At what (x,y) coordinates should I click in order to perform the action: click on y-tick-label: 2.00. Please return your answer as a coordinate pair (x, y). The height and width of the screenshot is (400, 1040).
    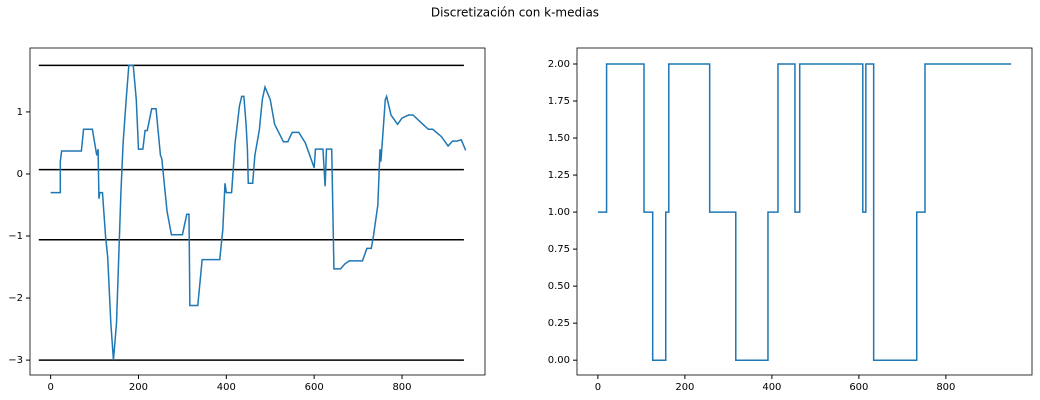
    Looking at the image, I should click on (559, 64).